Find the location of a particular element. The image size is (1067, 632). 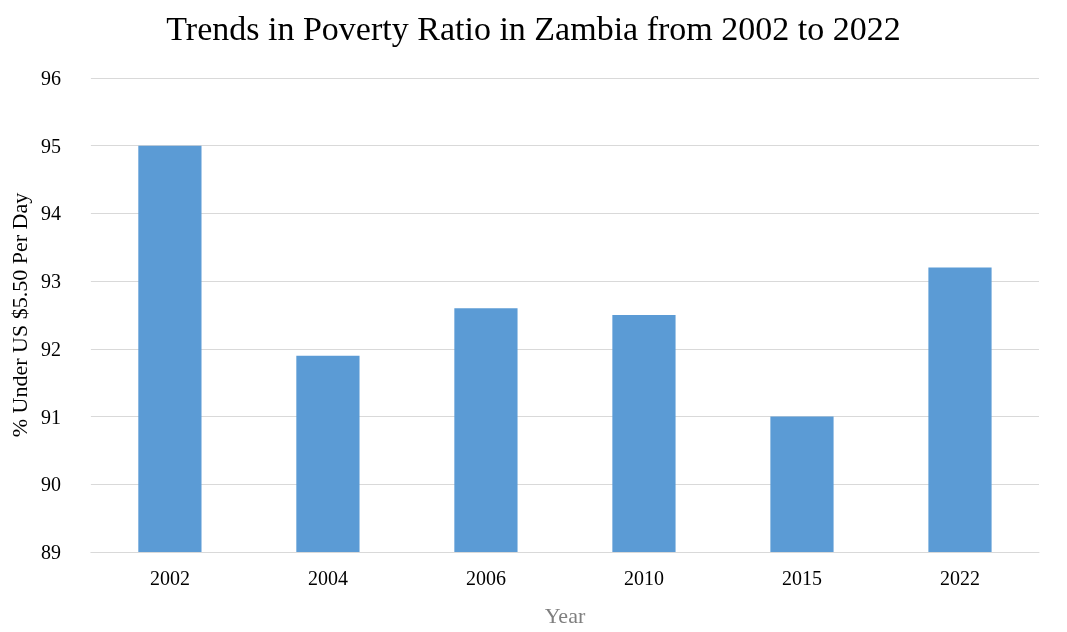

y-tick-label: 92 is located at coordinates (50, 348).